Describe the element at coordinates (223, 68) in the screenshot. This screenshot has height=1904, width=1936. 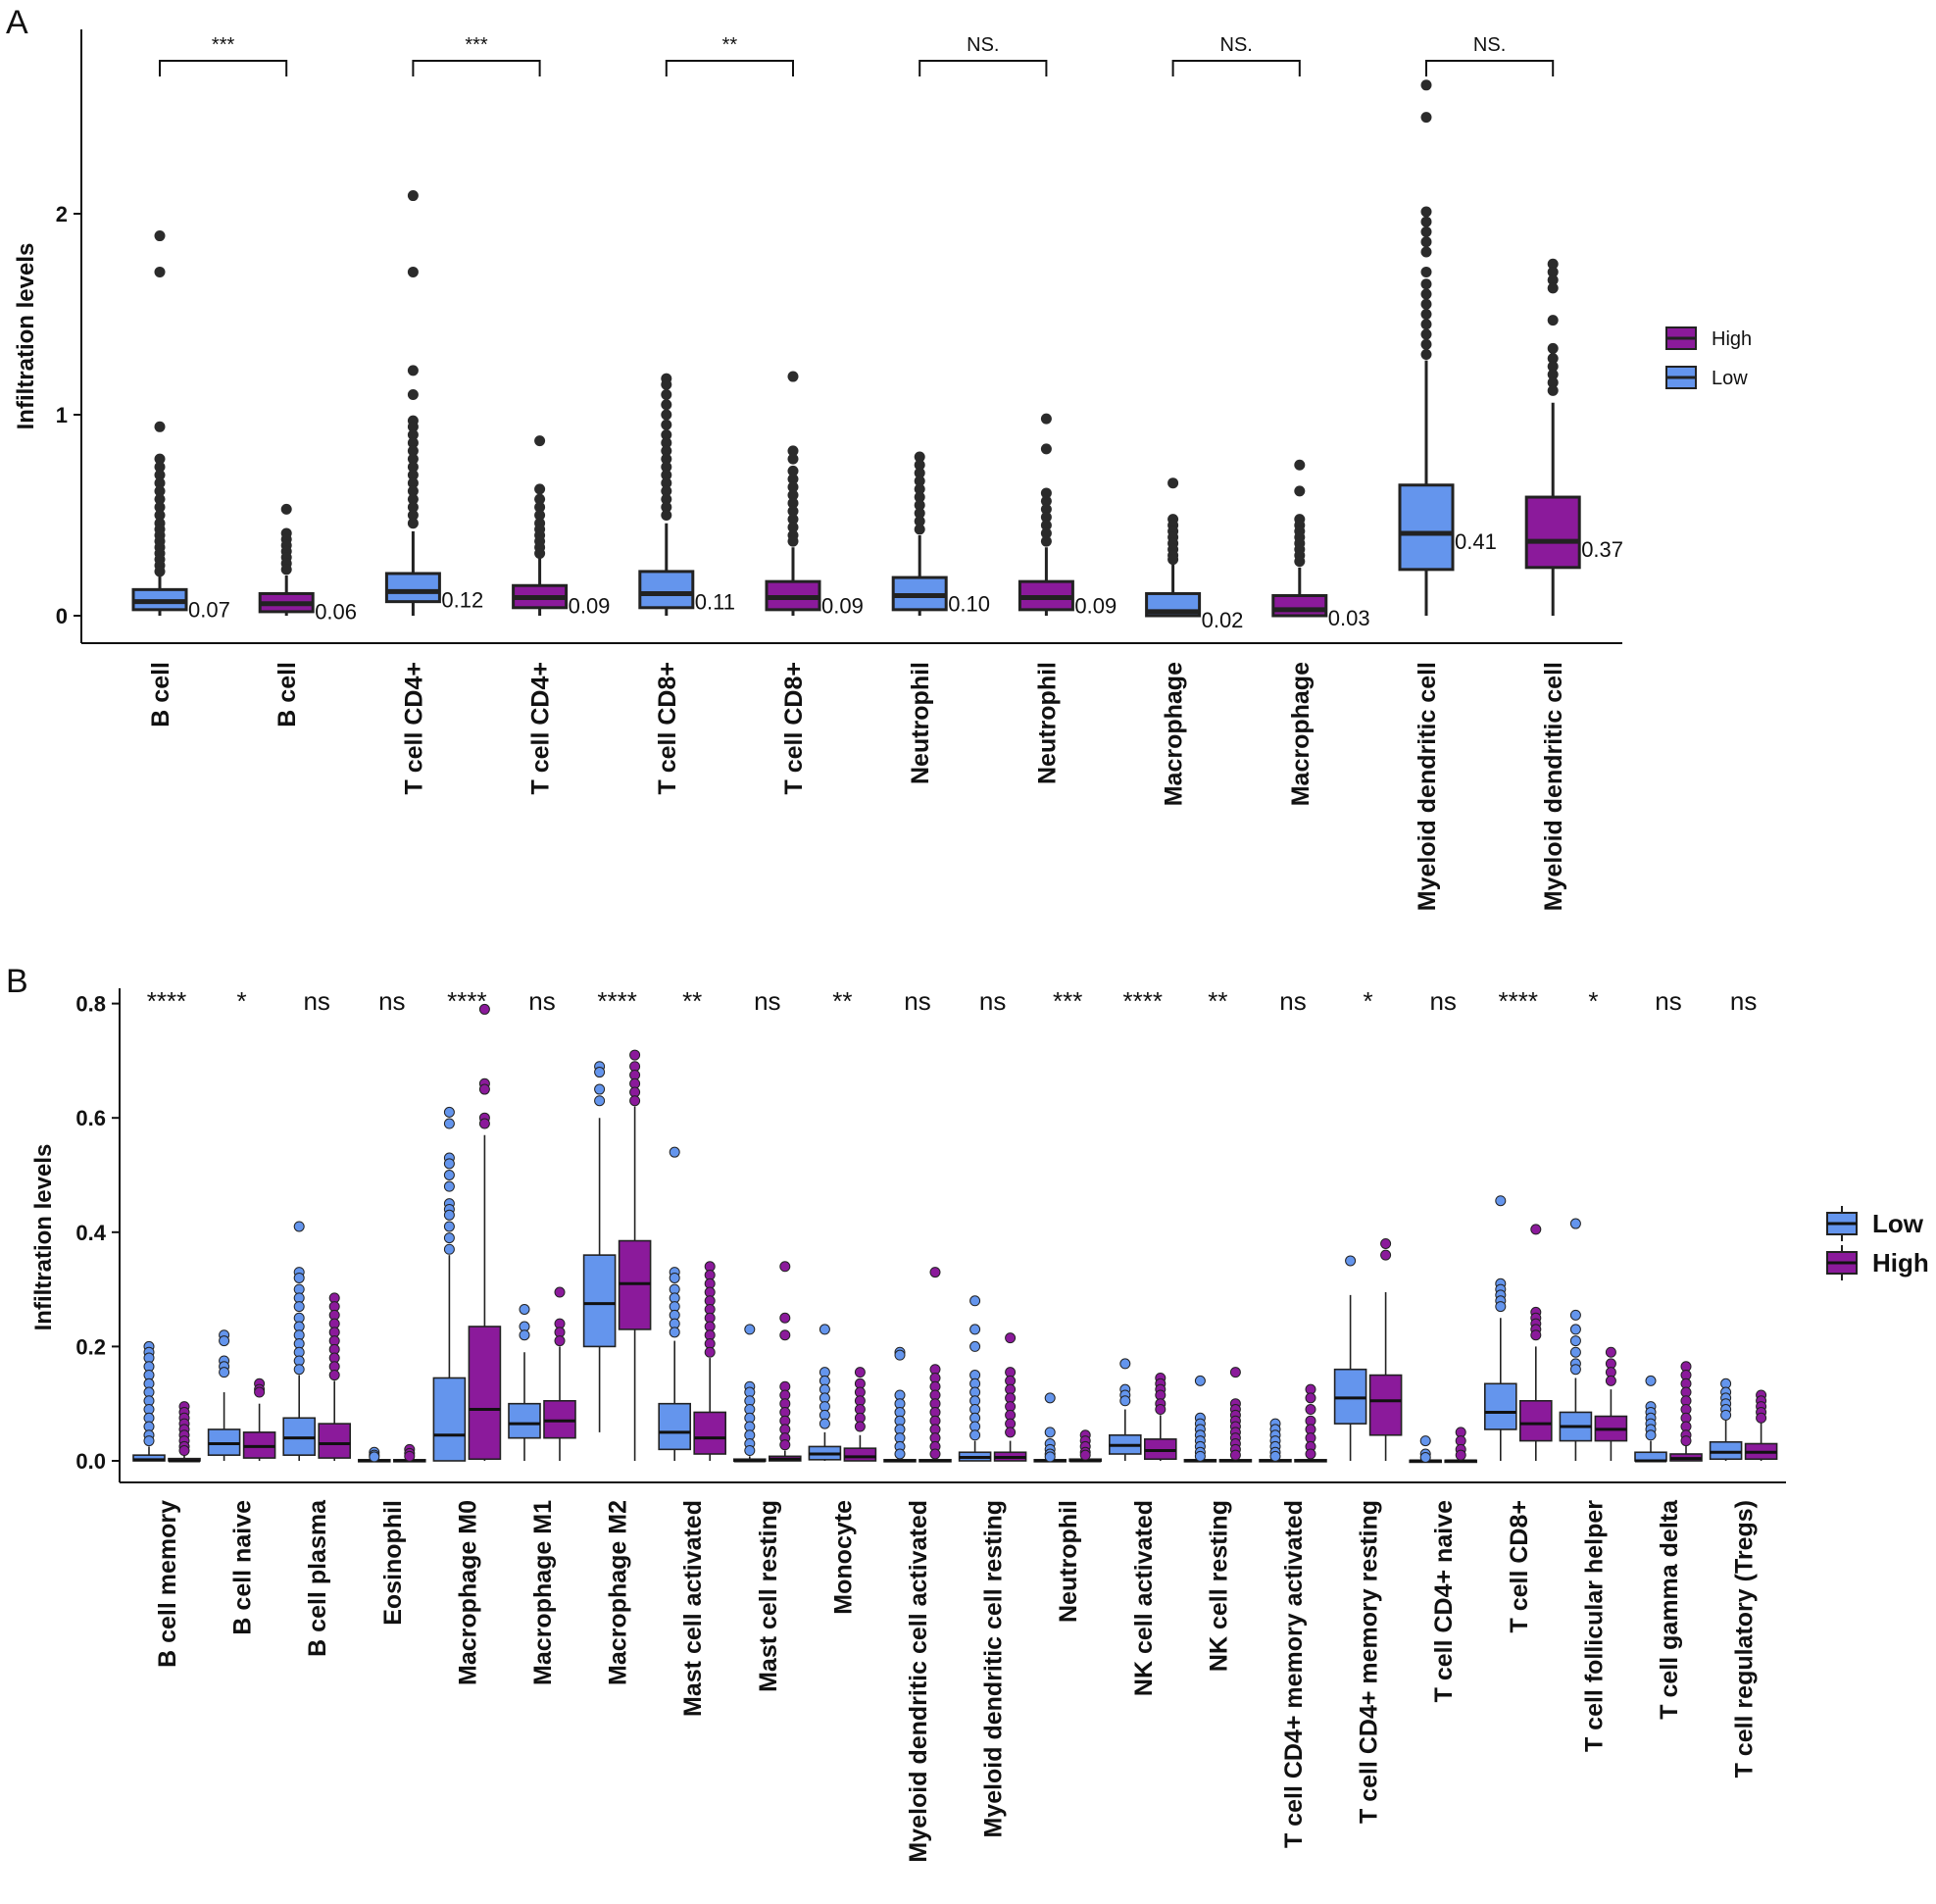
I see `bracket-line` at that location.